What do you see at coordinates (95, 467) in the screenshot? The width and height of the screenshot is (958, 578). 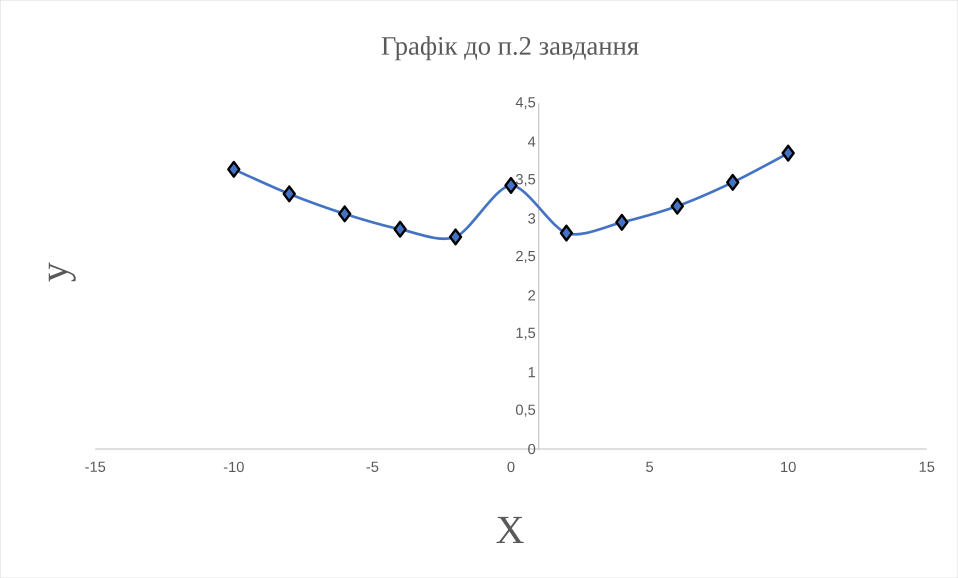 I see `x-tick-label: -15` at bounding box center [95, 467].